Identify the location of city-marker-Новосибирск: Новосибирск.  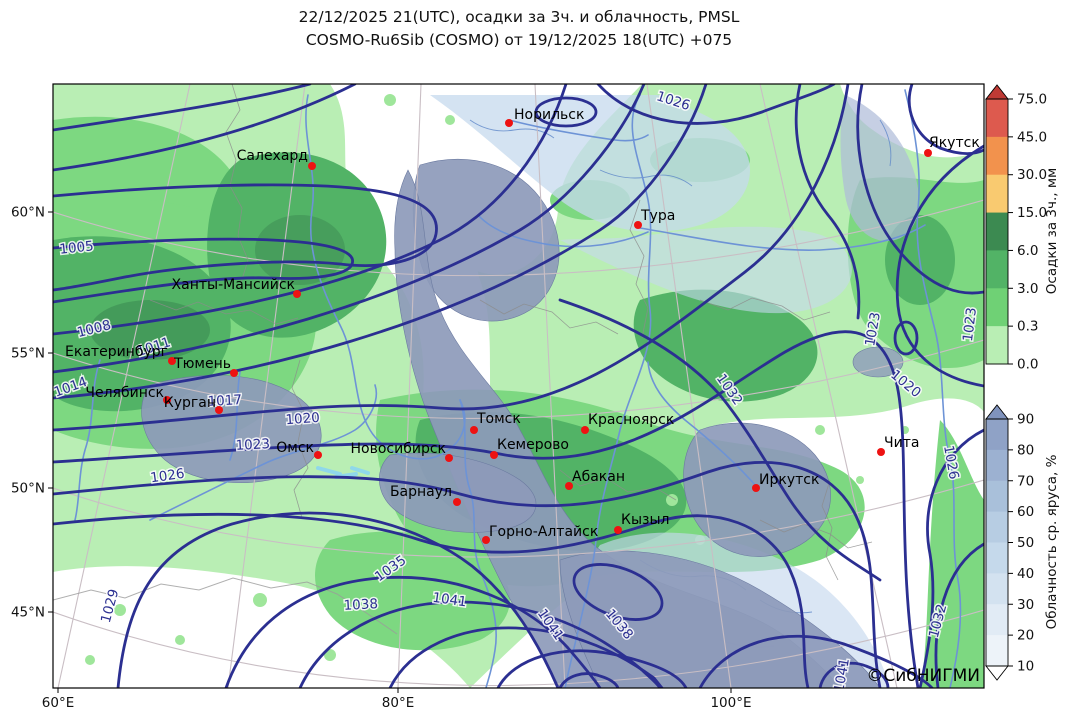
(402, 451).